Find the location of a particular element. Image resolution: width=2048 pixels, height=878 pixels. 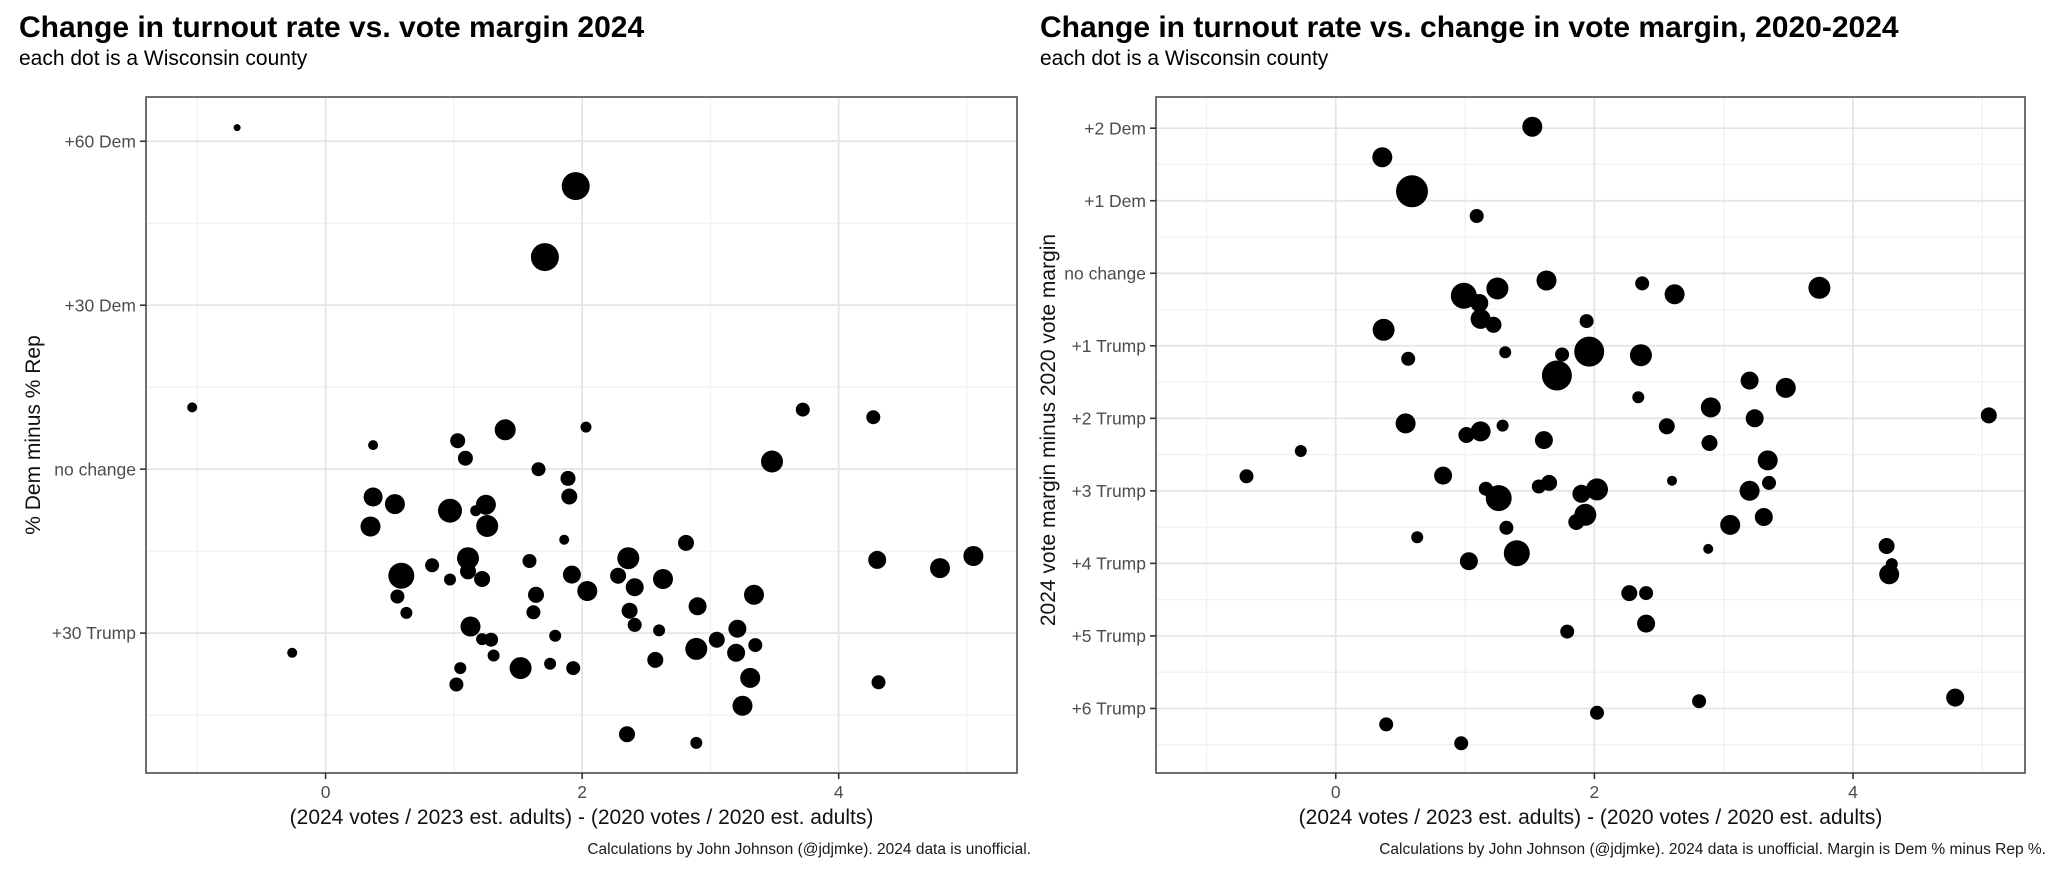

right-chart-subtitle: each dot is a Wisconsin county is located at coordinates (1184, 58).